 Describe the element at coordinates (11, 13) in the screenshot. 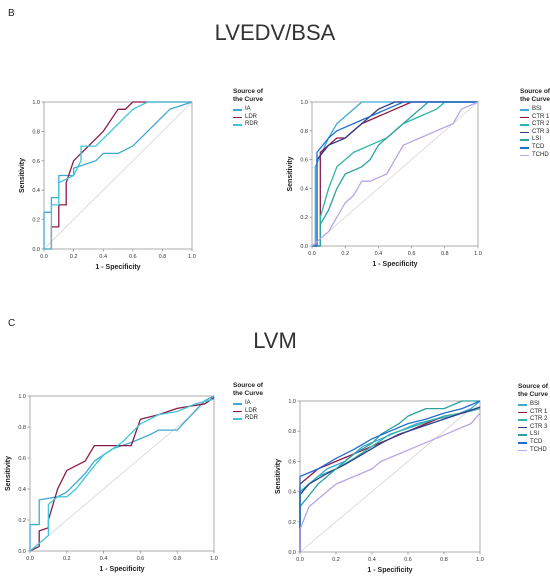

I see `panel-letter-b: B` at that location.